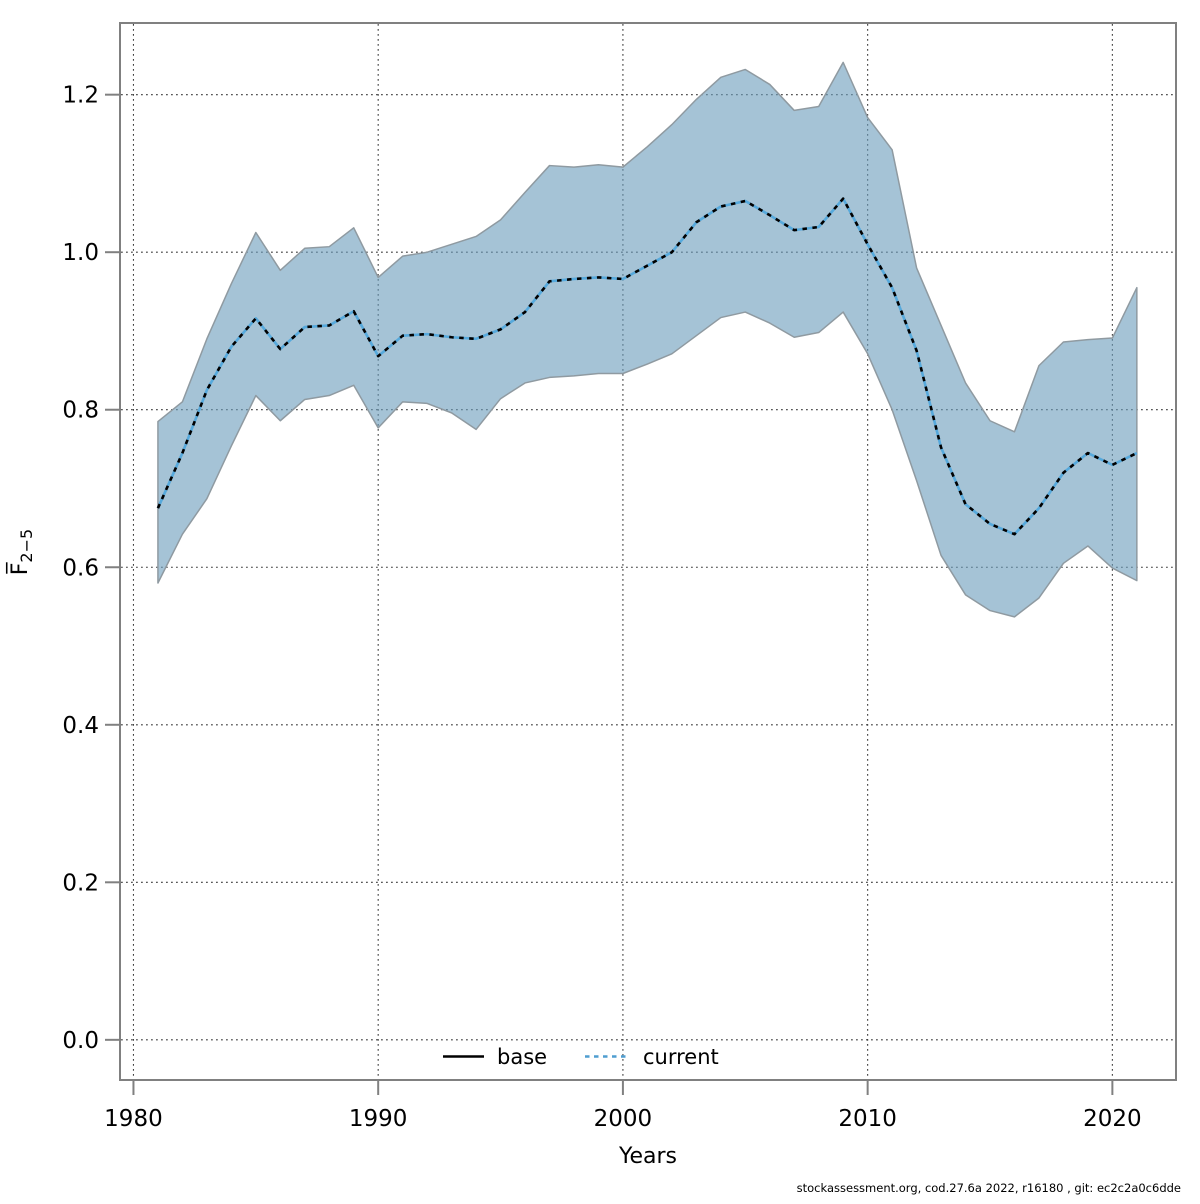 The image size is (1200, 1204). What do you see at coordinates (581, 1057) in the screenshot?
I see `legend: base current` at bounding box center [581, 1057].